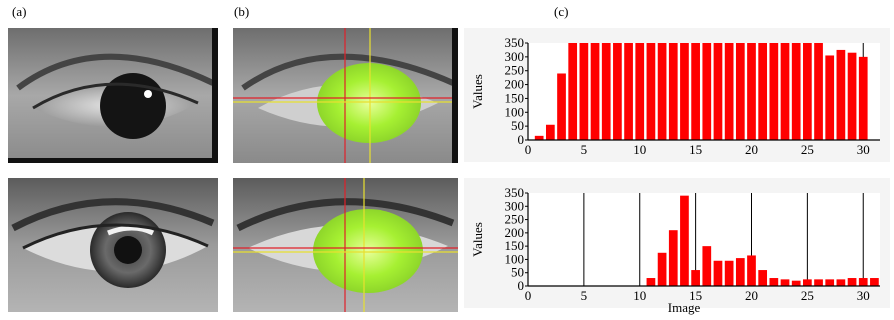  Describe the element at coordinates (113, 245) in the screenshot. I see `eye-photo-bottom-original` at that location.